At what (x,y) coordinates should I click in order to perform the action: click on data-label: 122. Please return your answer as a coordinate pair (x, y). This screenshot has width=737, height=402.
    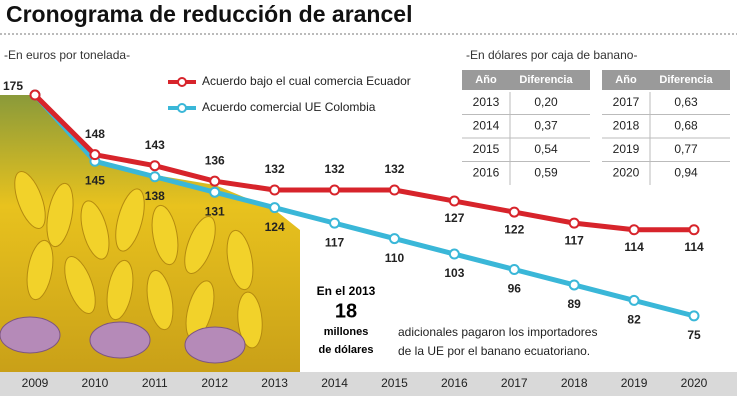
    Looking at the image, I should click on (514, 229).